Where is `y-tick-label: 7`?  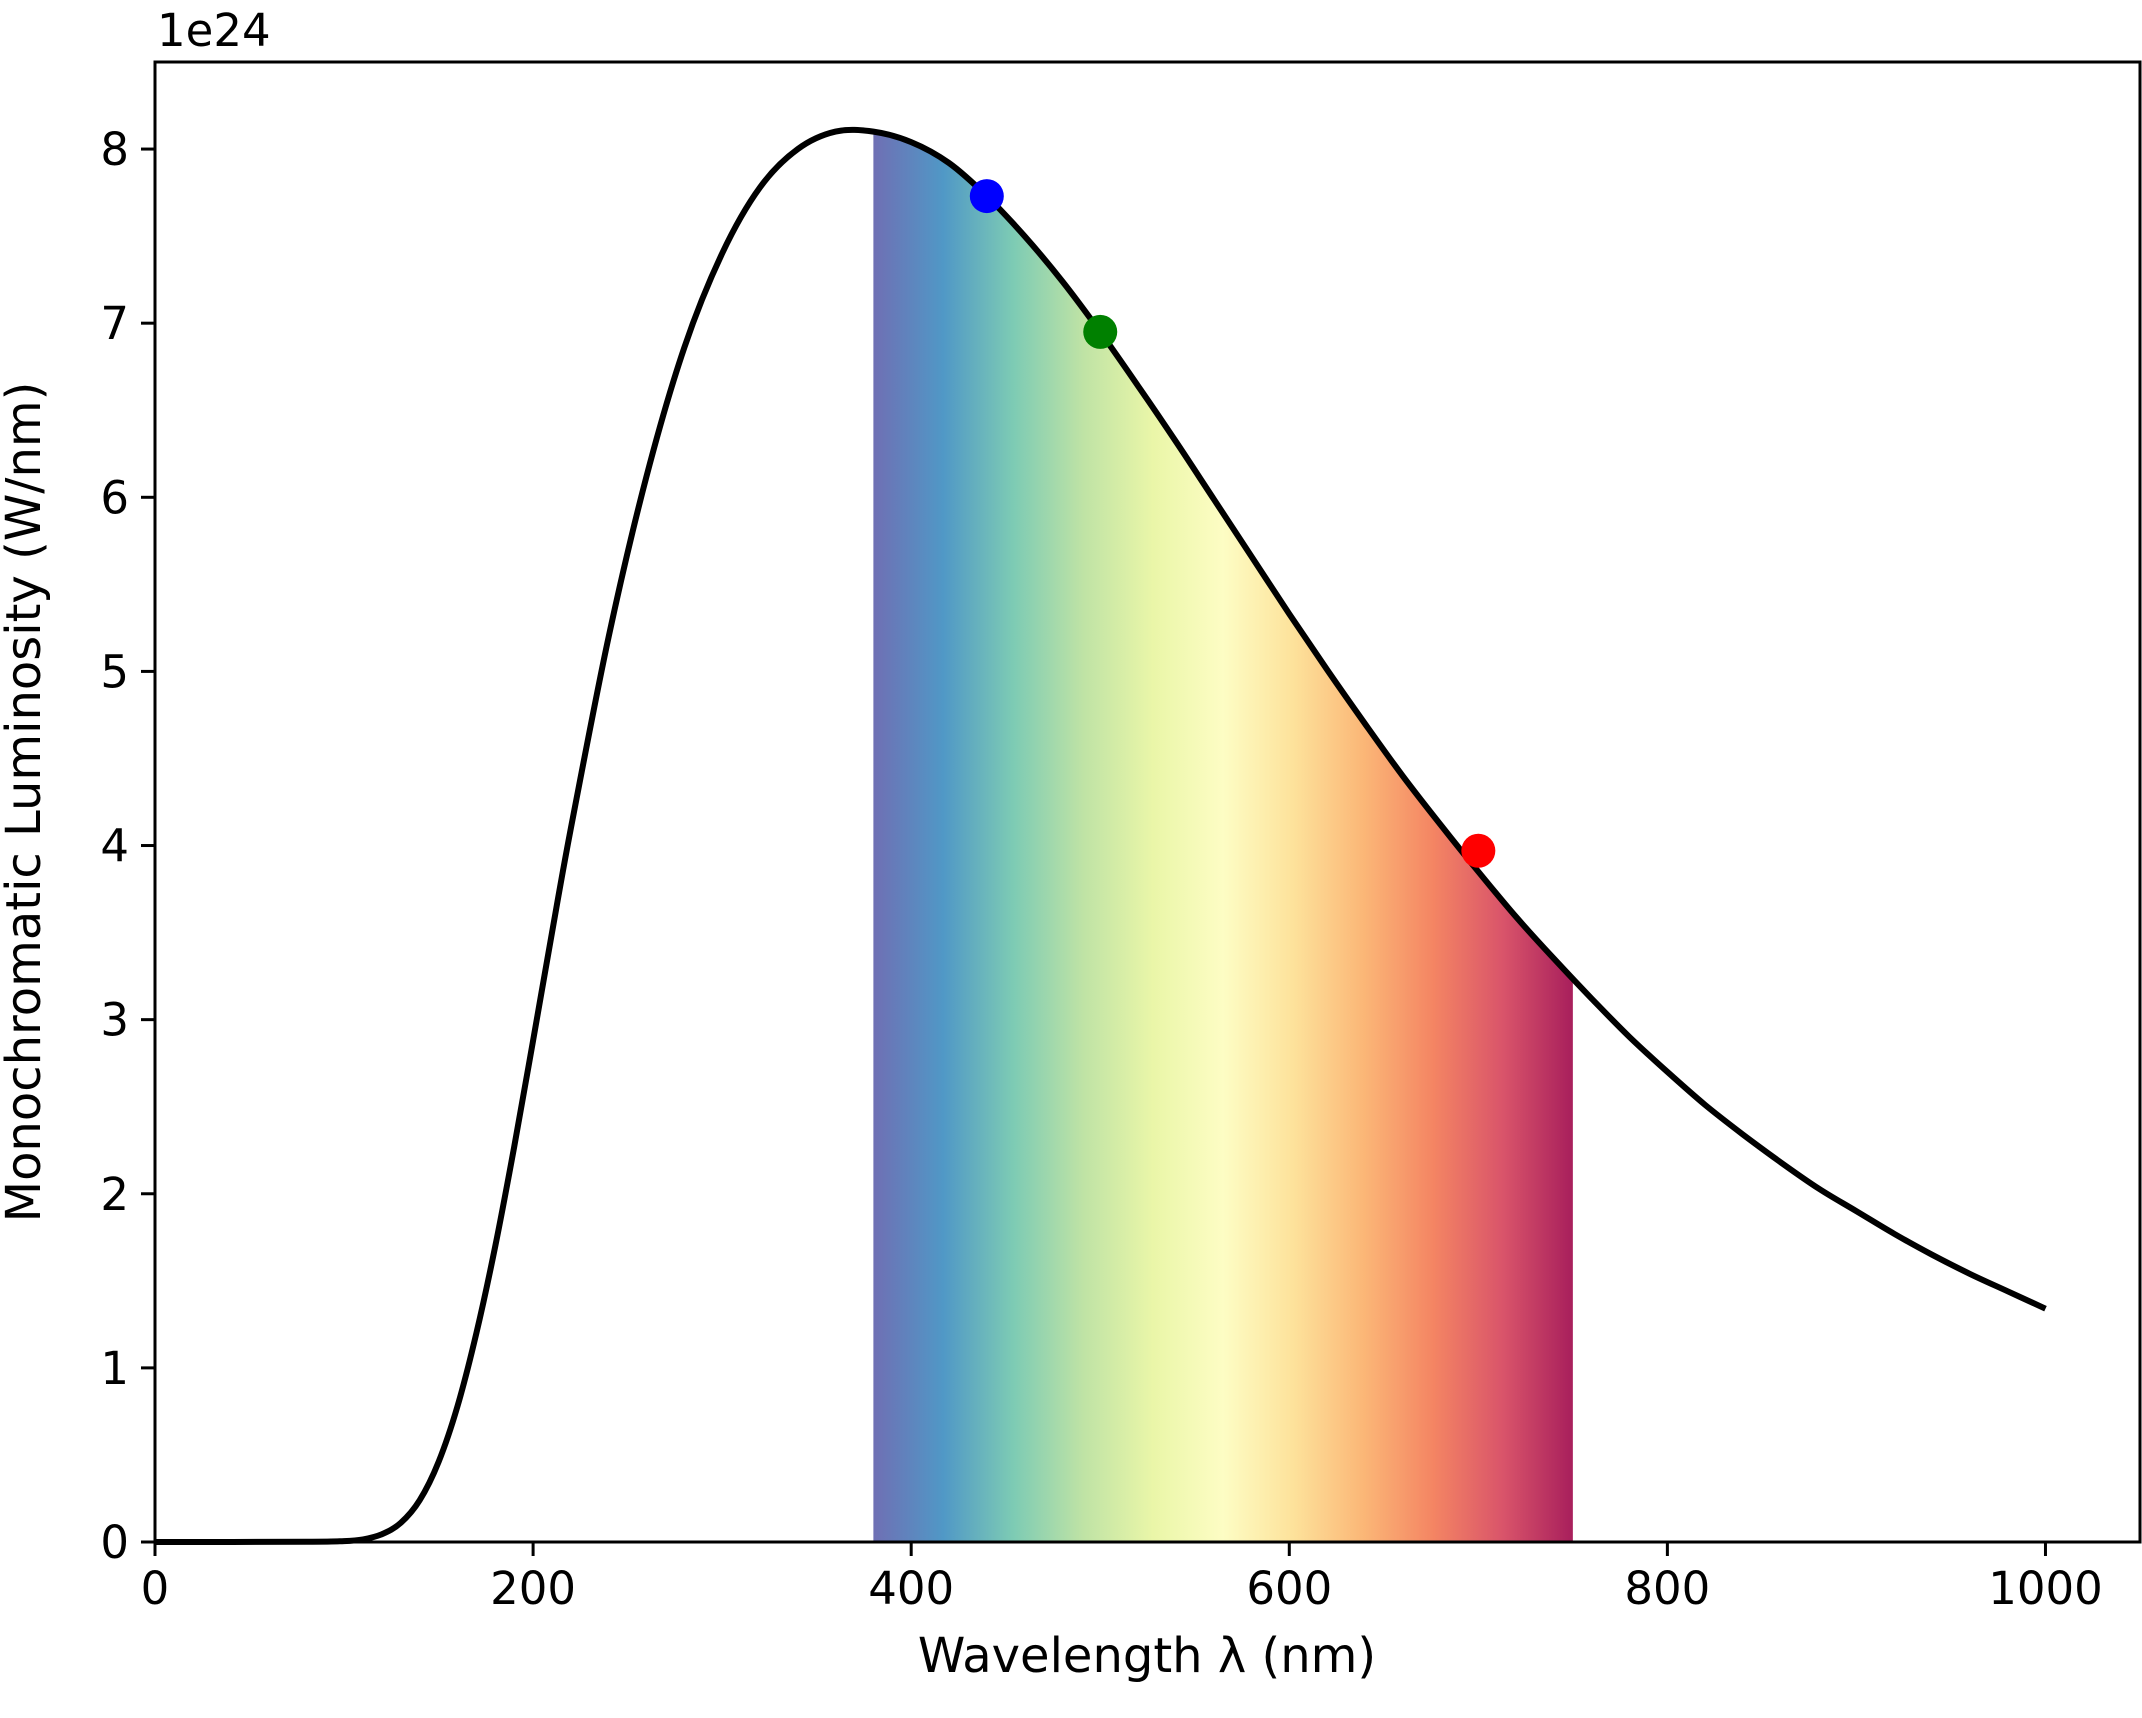 y-tick-label: 7 is located at coordinates (114, 323).